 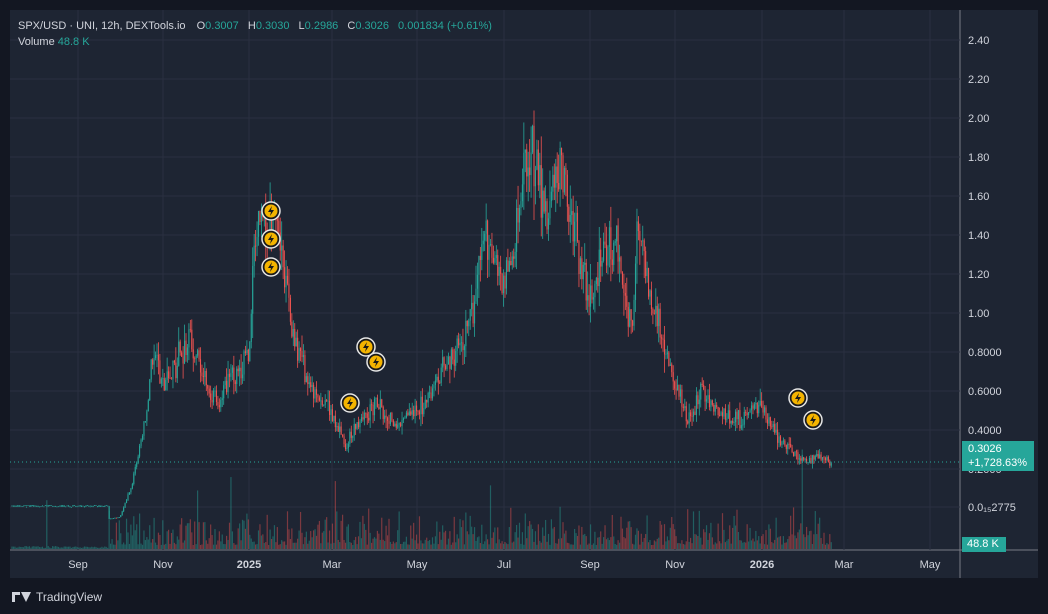 I want to click on volume-key: Volume, so click(x=36, y=42).